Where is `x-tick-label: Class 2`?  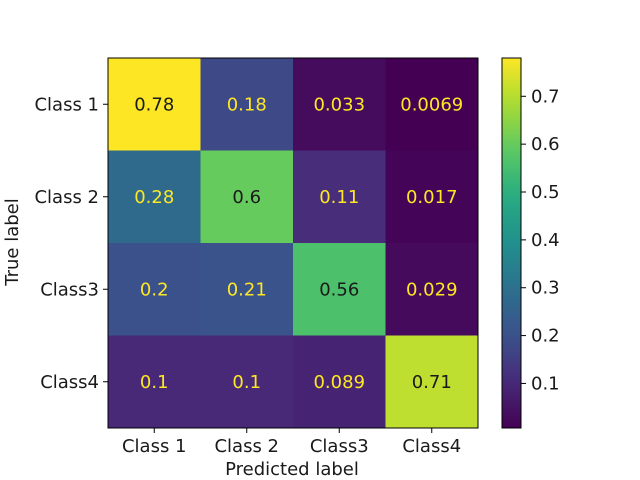 x-tick-label: Class 2 is located at coordinates (246, 446).